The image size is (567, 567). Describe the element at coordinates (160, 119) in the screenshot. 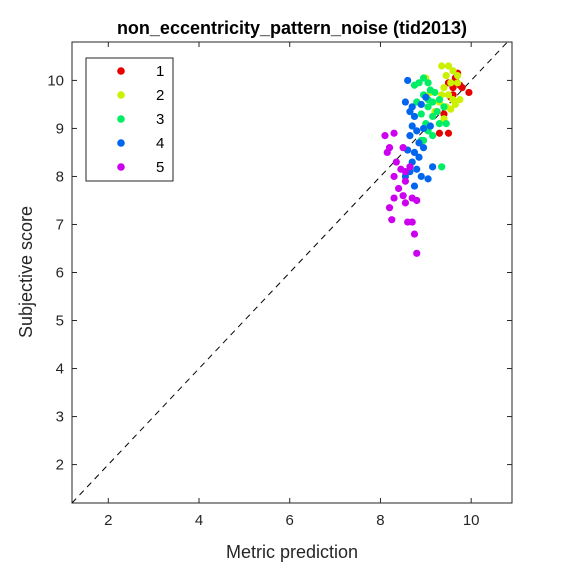

I see `legend-label-3: 3` at that location.